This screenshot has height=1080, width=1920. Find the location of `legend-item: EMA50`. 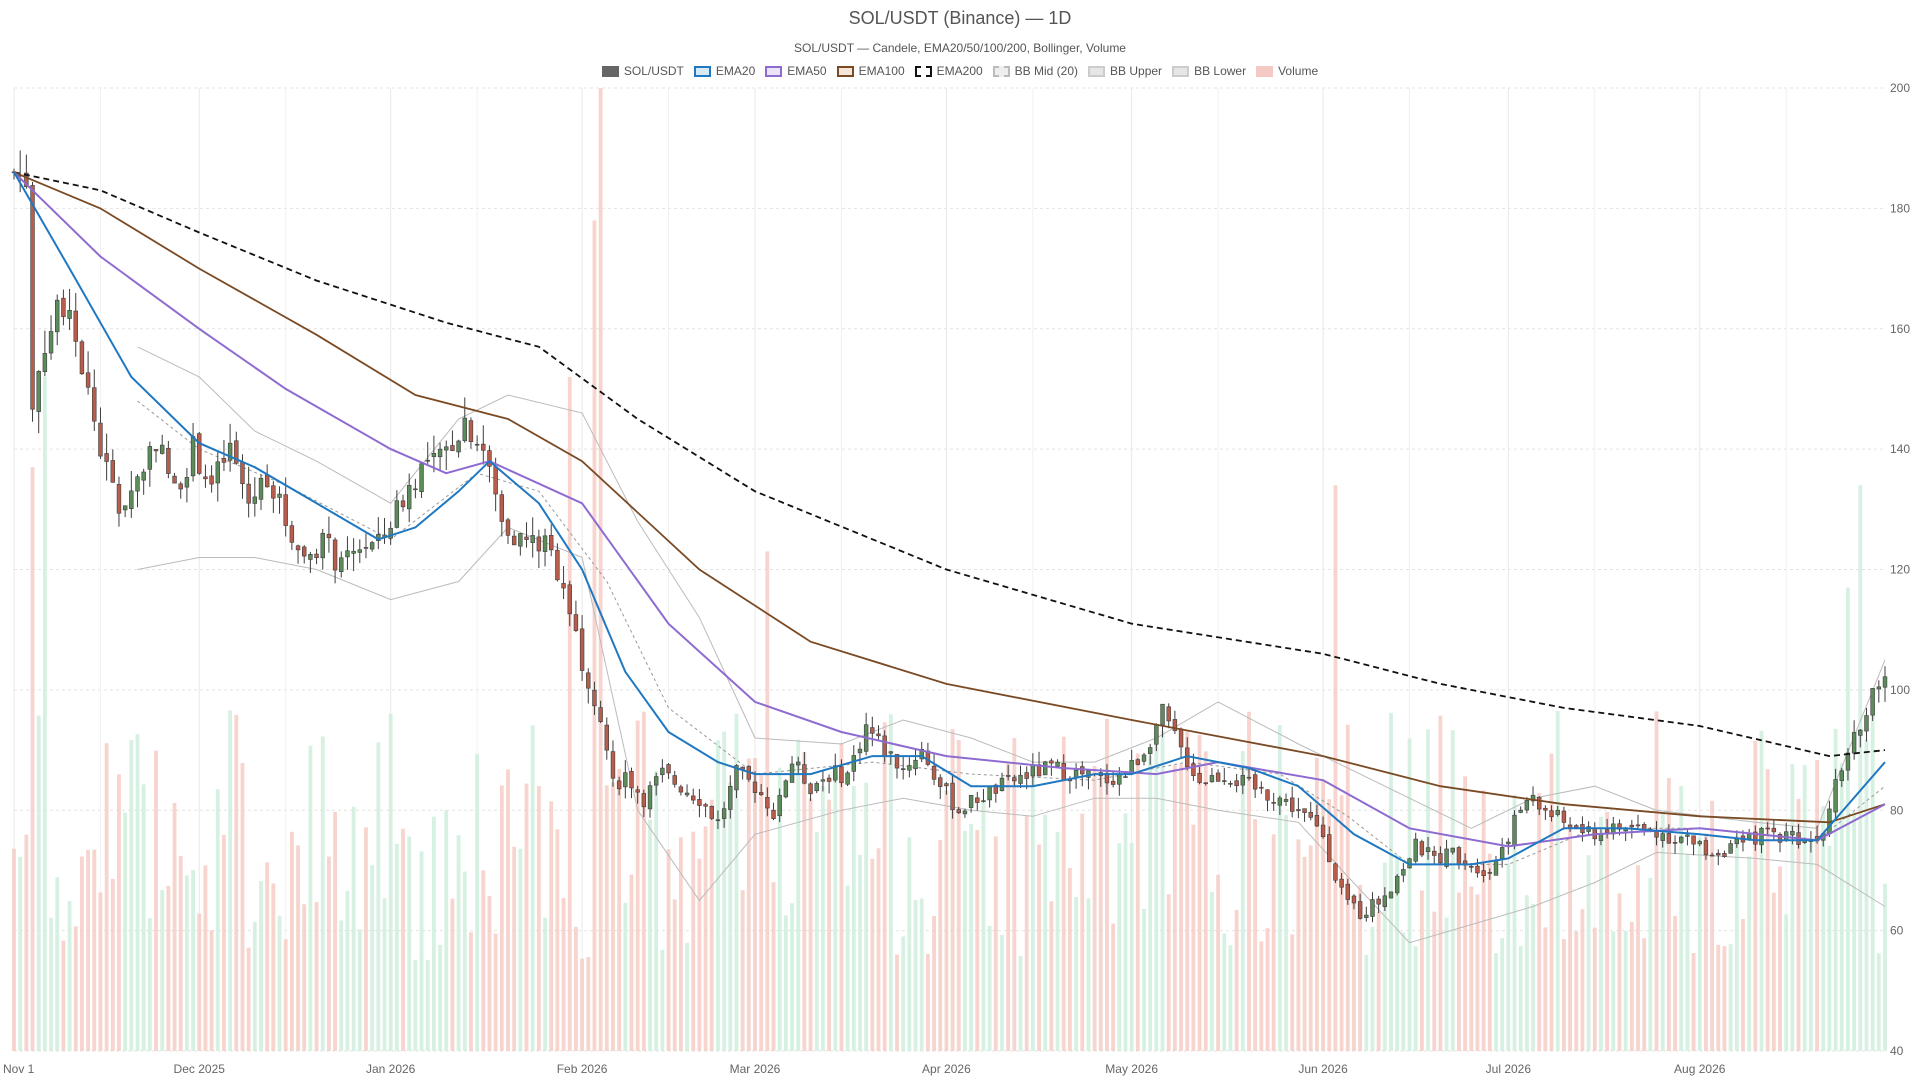

legend-item: EMA50 is located at coordinates (796, 71).